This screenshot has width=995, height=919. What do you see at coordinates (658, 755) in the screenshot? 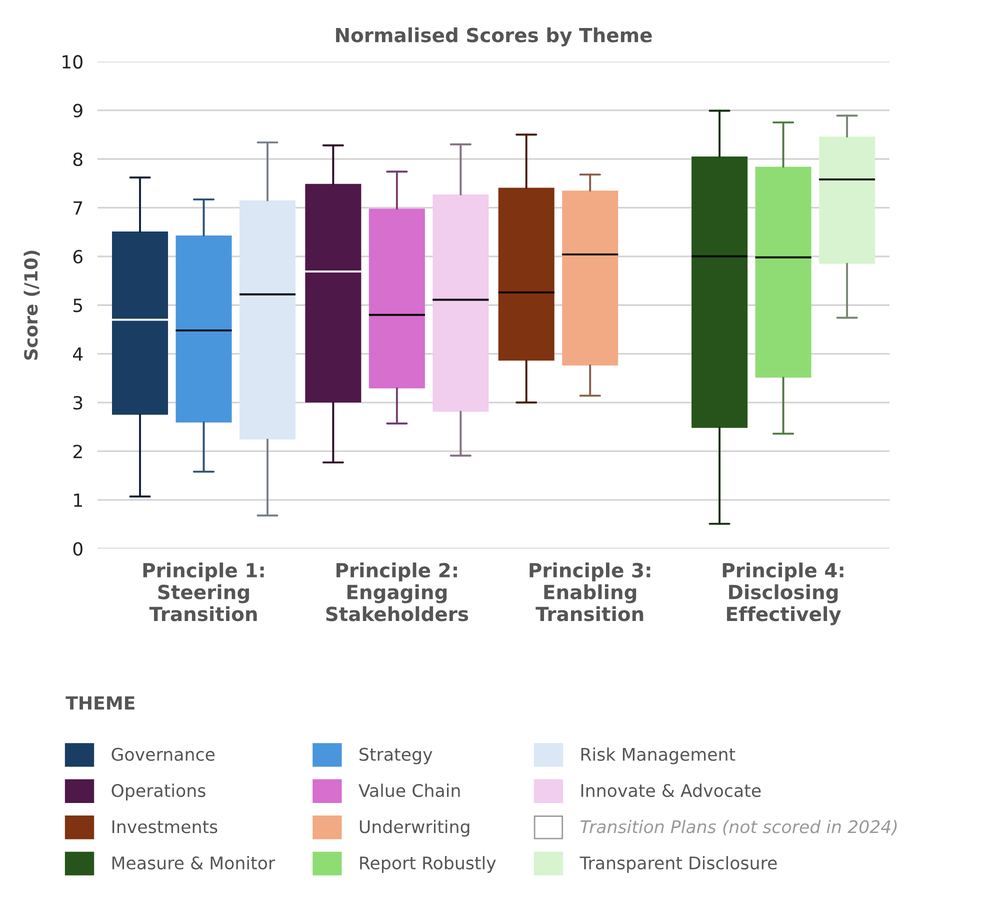
I see `legend-label: Risk Management` at bounding box center [658, 755].